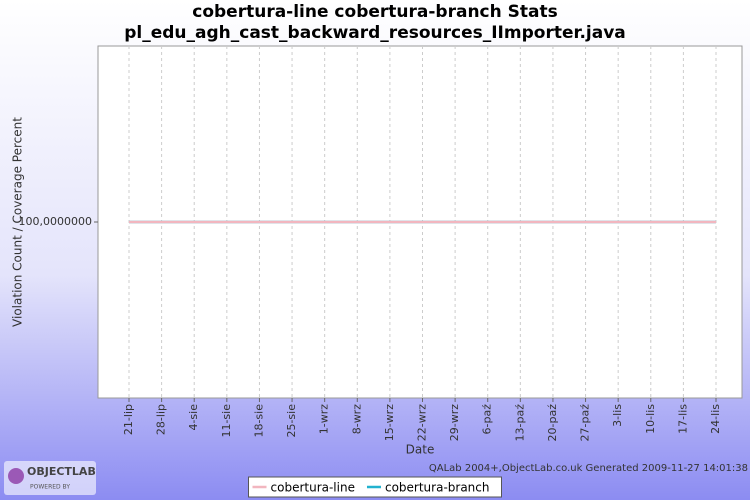 This screenshot has height=500, width=750. Describe the element at coordinates (437, 488) in the screenshot. I see `legend-label: cobertura-branch` at that location.